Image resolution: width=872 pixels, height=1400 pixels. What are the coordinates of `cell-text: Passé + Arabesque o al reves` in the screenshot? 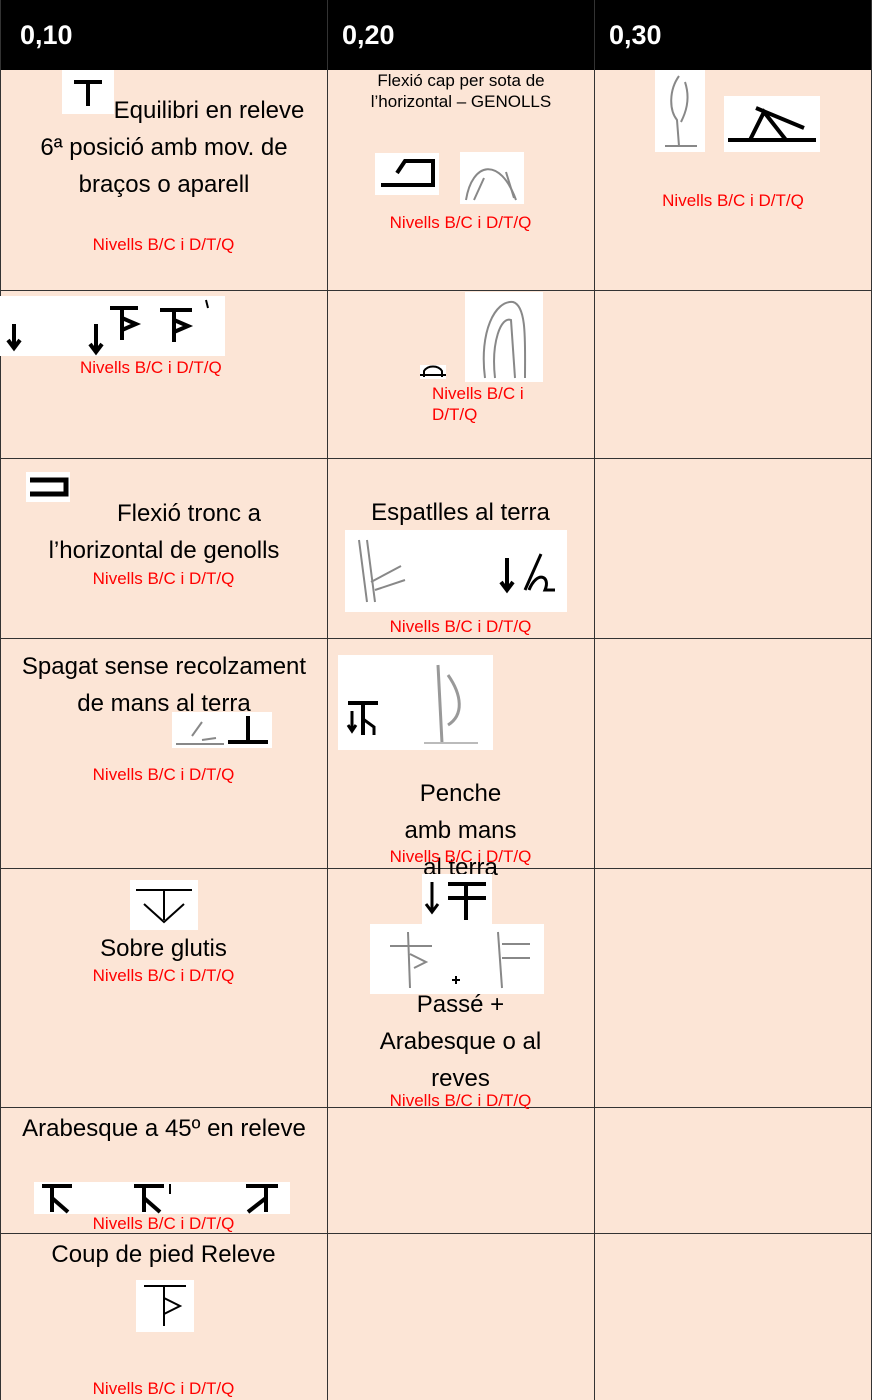 It's located at (460, 1041).